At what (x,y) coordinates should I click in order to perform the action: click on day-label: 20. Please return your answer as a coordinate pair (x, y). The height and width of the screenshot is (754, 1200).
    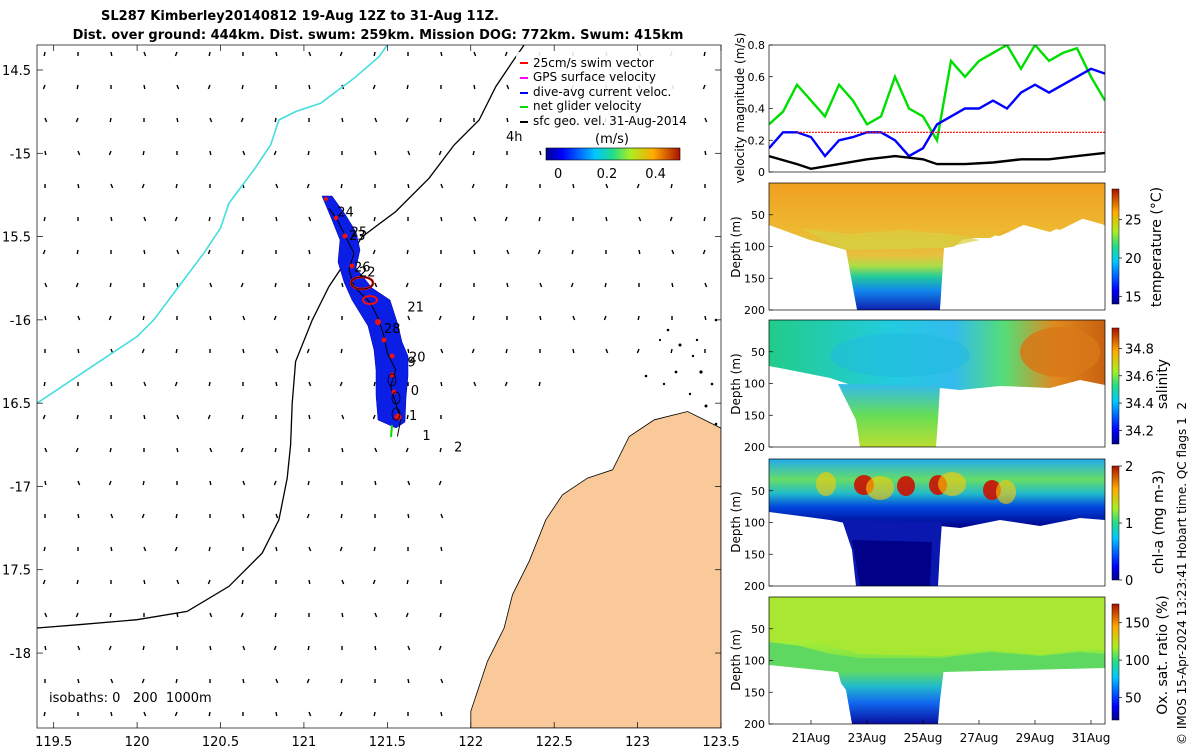
    Looking at the image, I should click on (417, 358).